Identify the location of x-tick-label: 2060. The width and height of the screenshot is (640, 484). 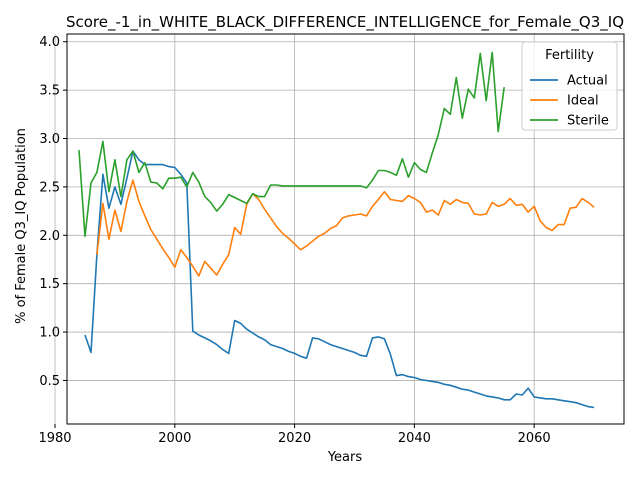
(534, 438).